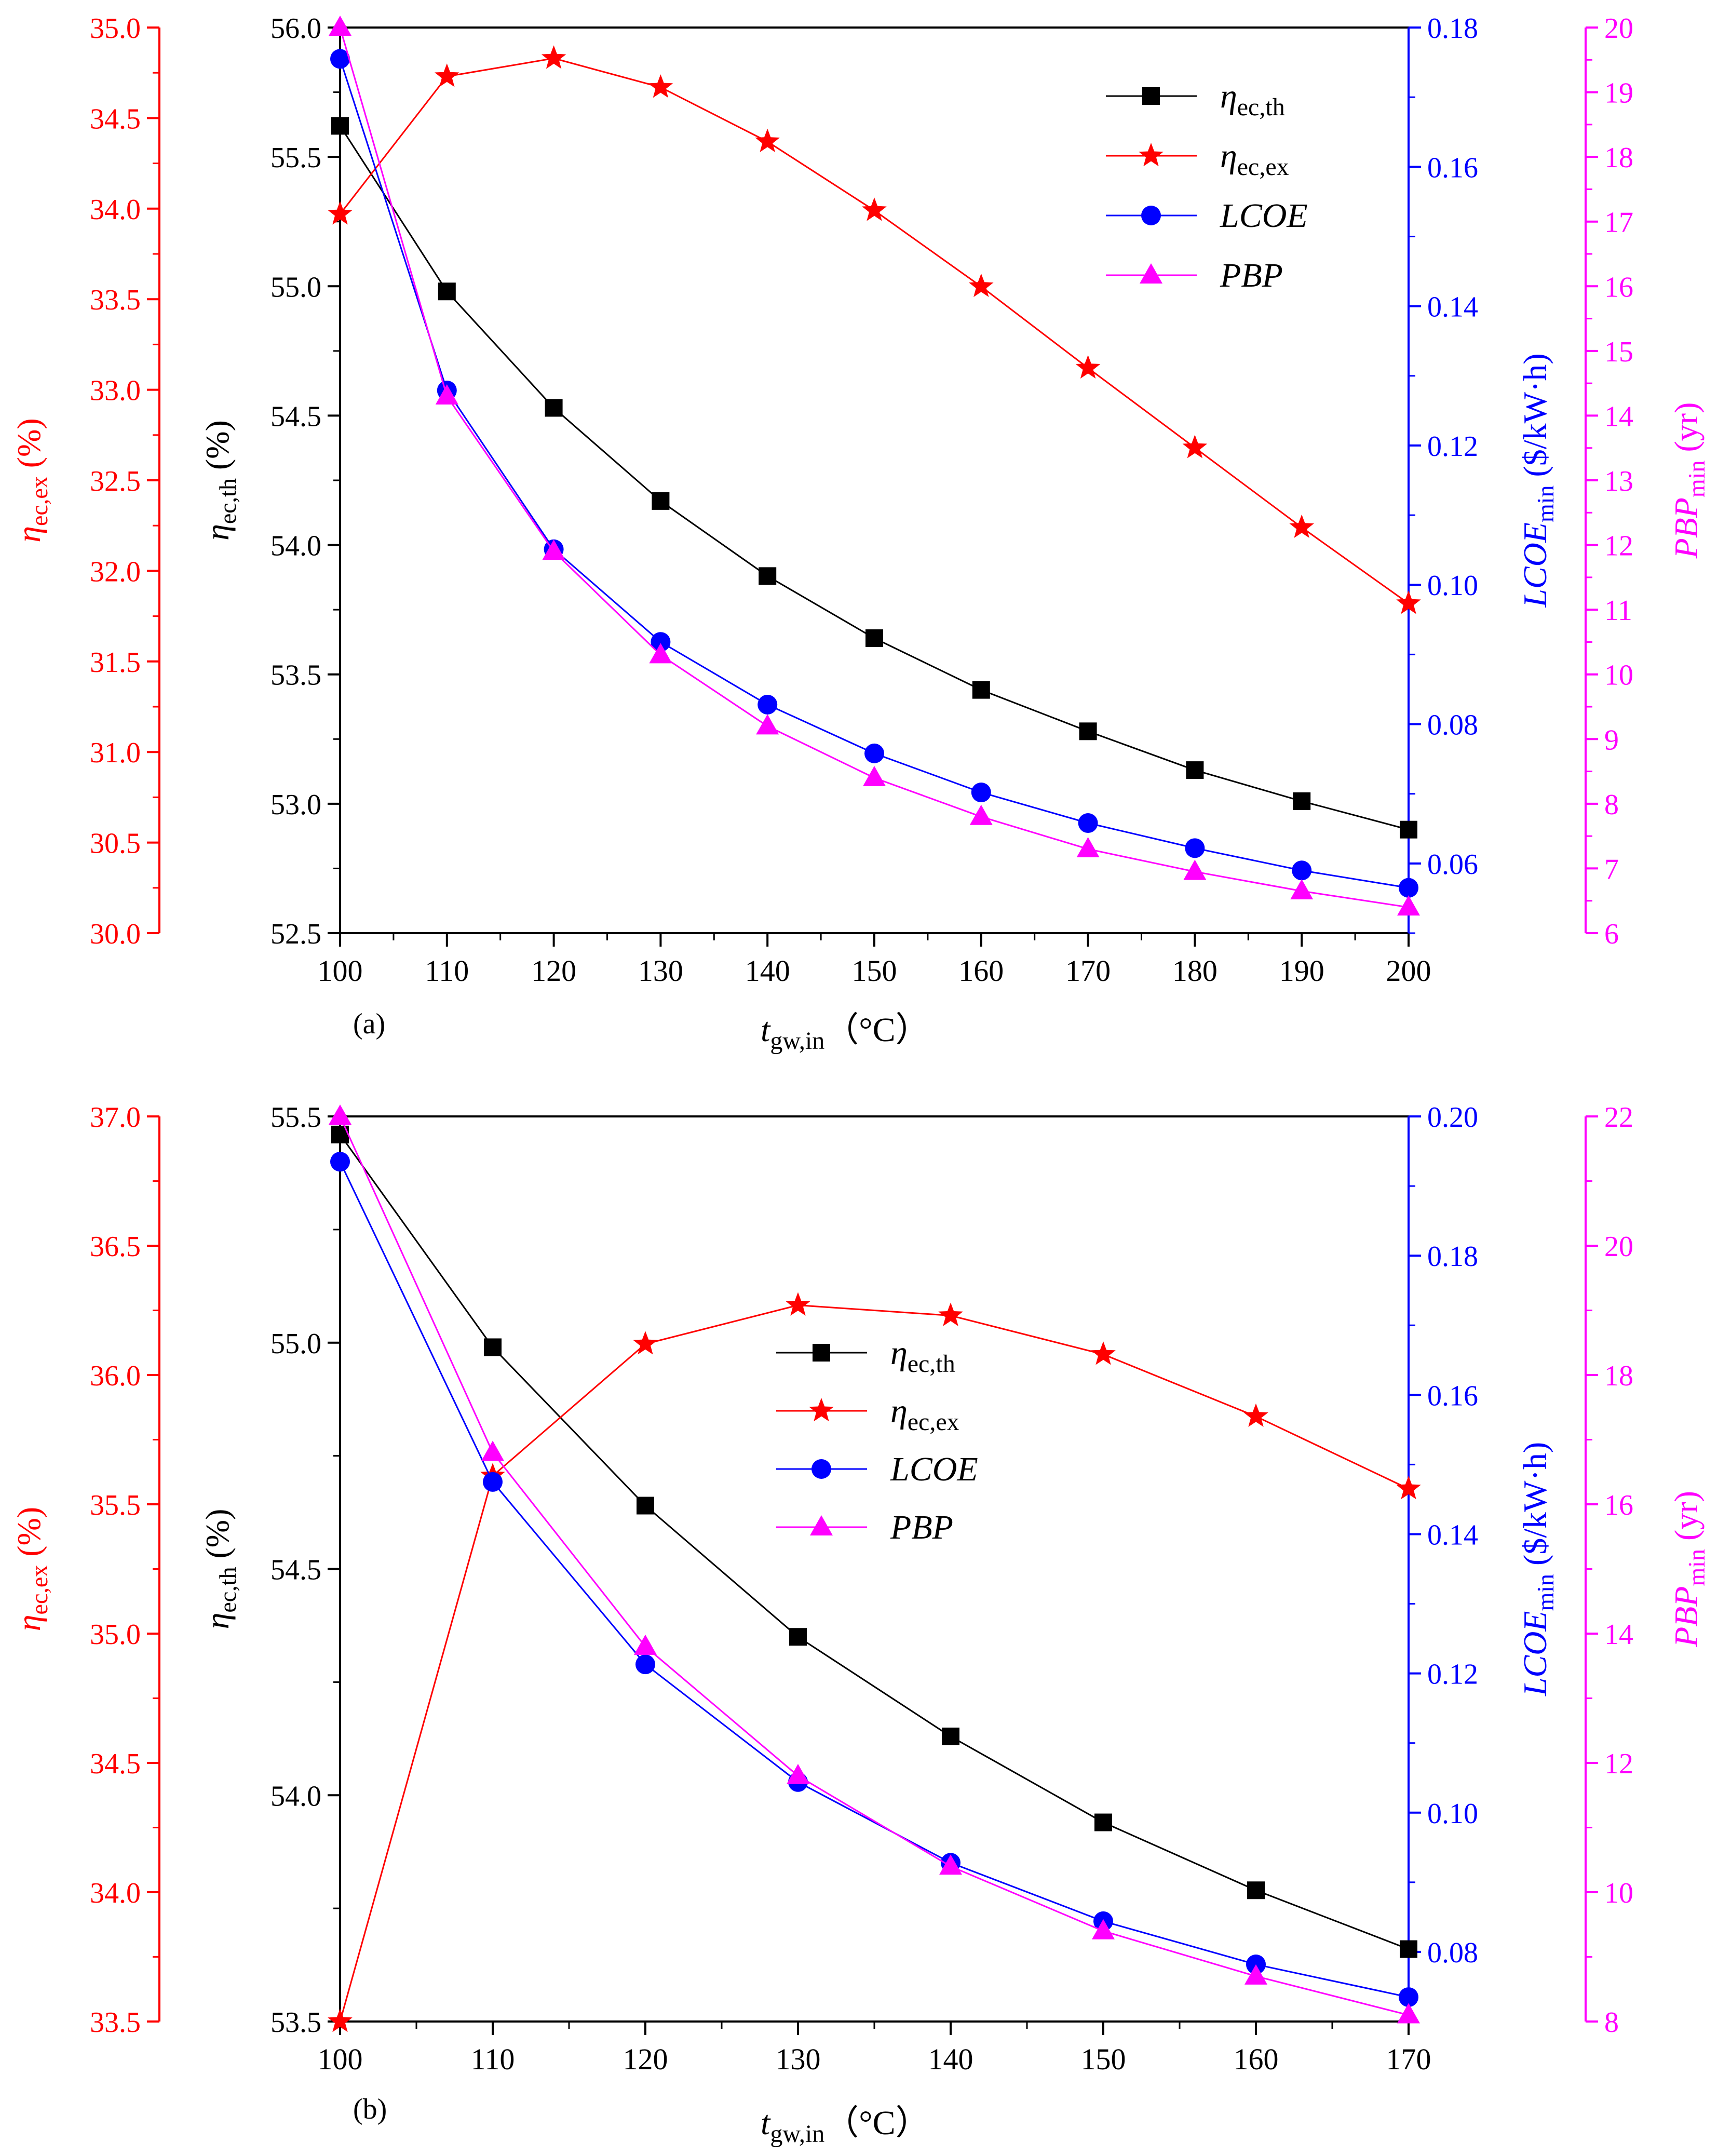 Image resolution: width=1718 pixels, height=2156 pixels. What do you see at coordinates (797, 2134) in the screenshot?
I see `x-axis-label-sub: gw,in` at bounding box center [797, 2134].